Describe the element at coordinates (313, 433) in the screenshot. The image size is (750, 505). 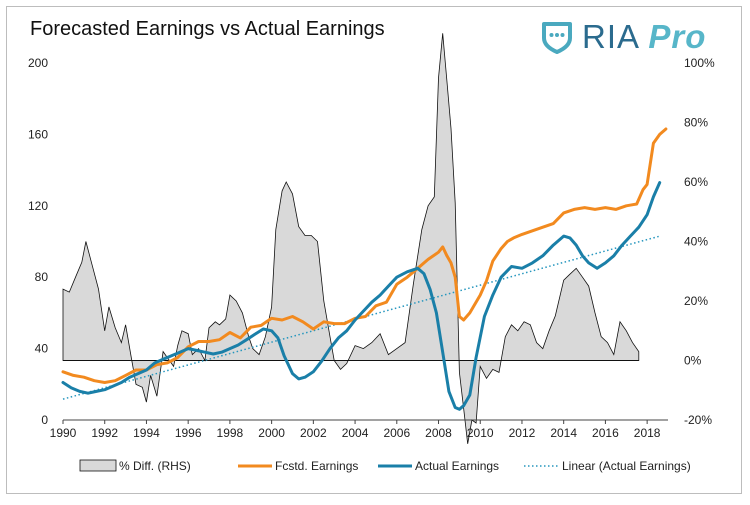
I see `x-tick-label: 2002` at that location.